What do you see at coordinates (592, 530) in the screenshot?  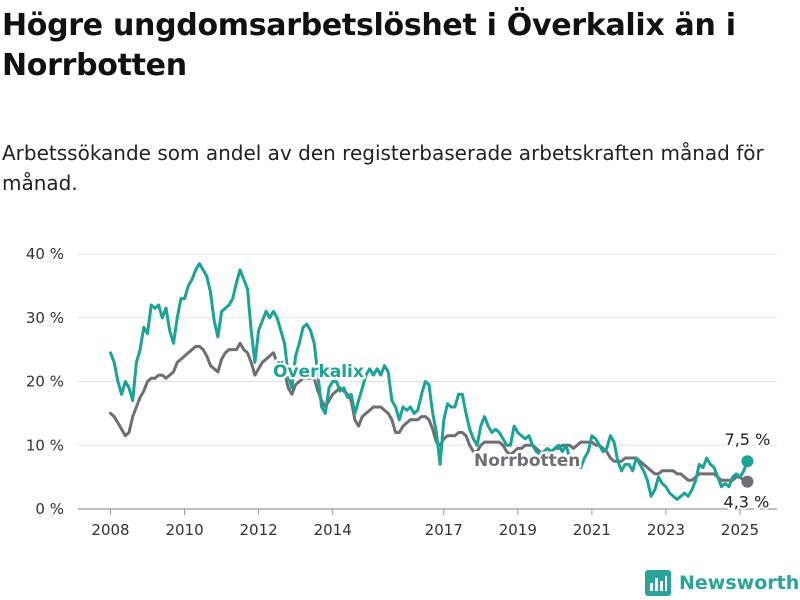 I see `x-tick-label: 2021` at bounding box center [592, 530].